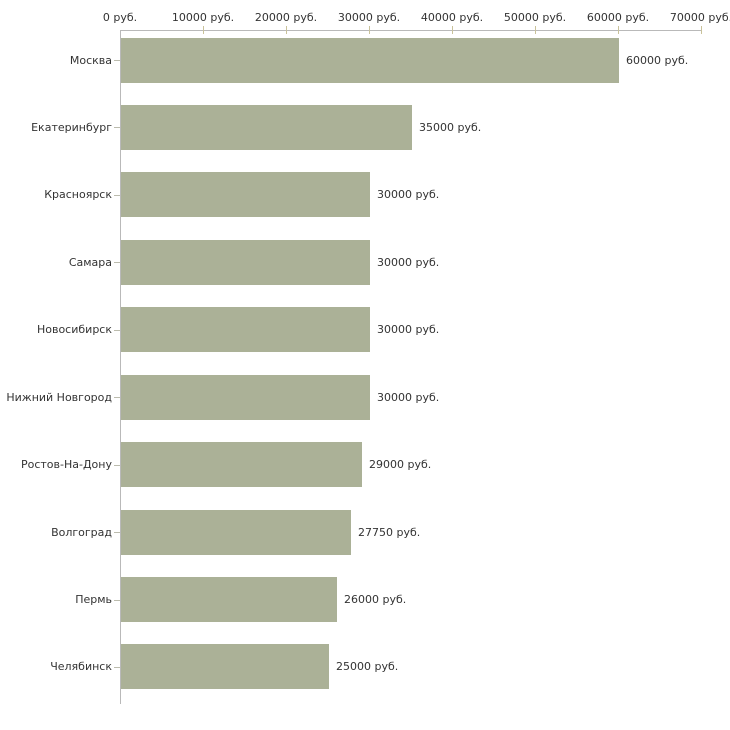 Image resolution: width=730 pixels, height=730 pixels. What do you see at coordinates (400, 465) in the screenshot?
I see `value-label: 29000 руб.` at bounding box center [400, 465].